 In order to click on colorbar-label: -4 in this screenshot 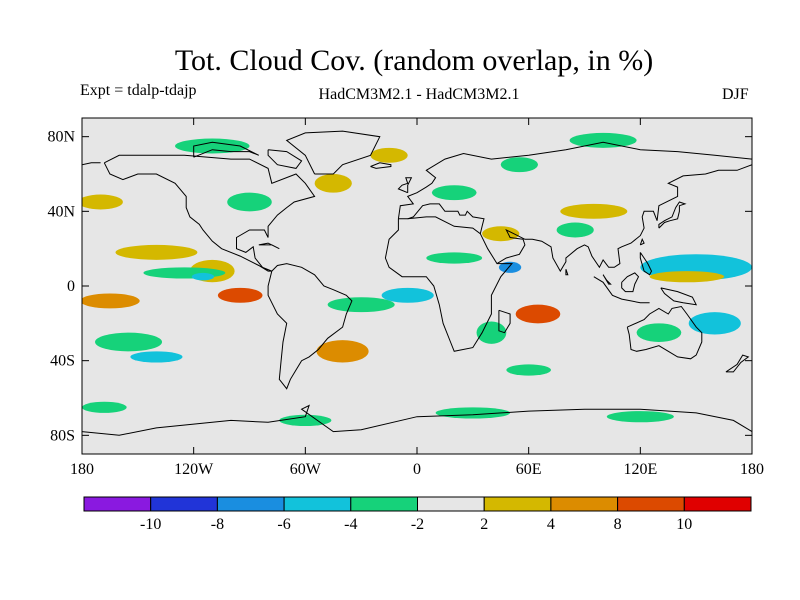, I will do `click(350, 524)`.